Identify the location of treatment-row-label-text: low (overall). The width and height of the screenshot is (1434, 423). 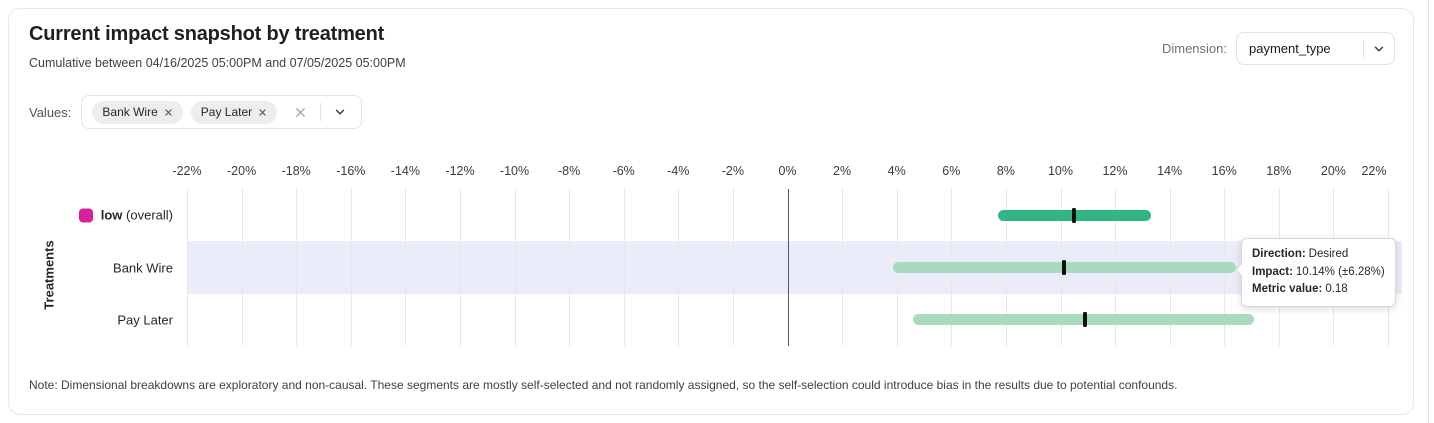
(136, 215).